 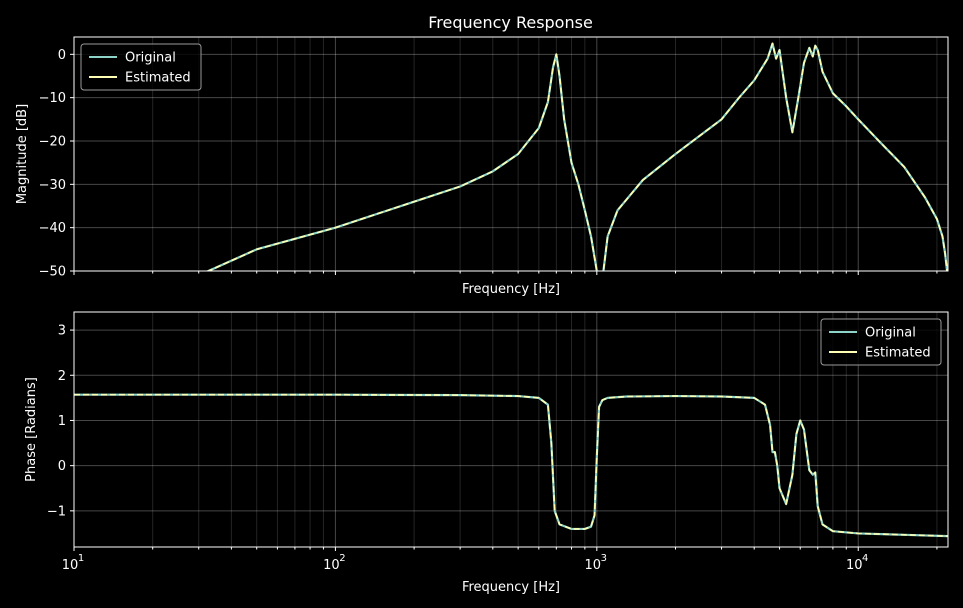 I want to click on y-tick-label: −30, so click(x=52, y=185).